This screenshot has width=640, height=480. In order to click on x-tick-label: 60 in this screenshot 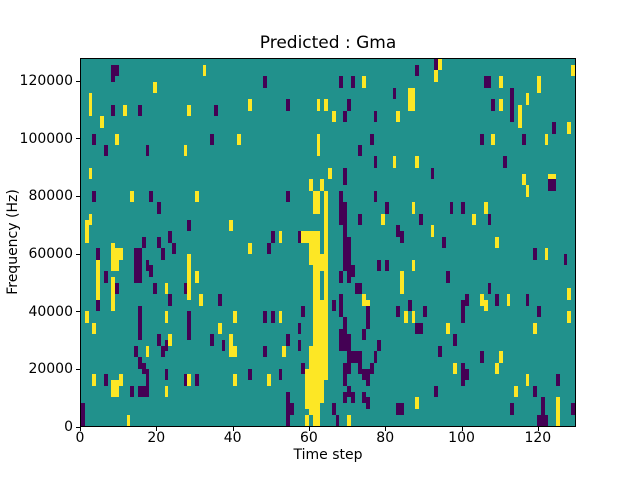, I will do `click(309, 438)`.